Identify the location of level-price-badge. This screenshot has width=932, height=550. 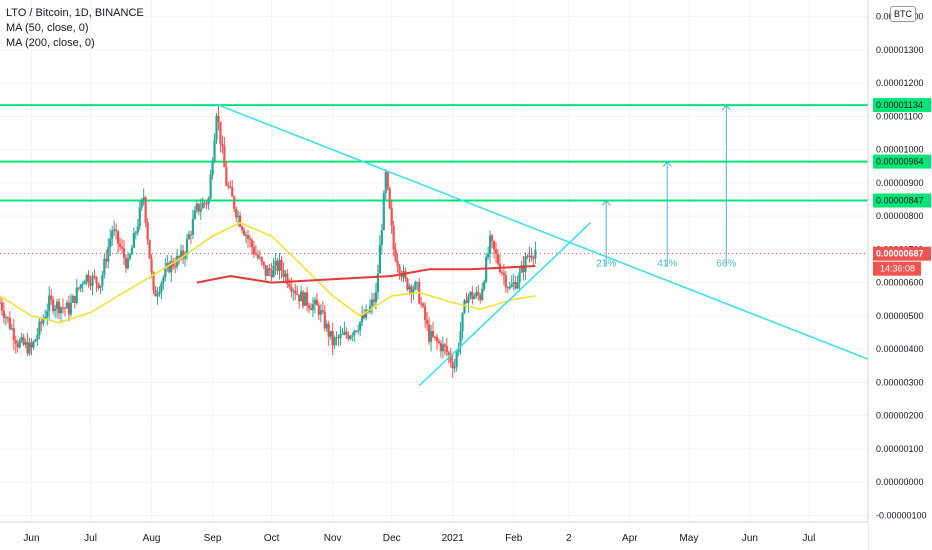
(902, 161).